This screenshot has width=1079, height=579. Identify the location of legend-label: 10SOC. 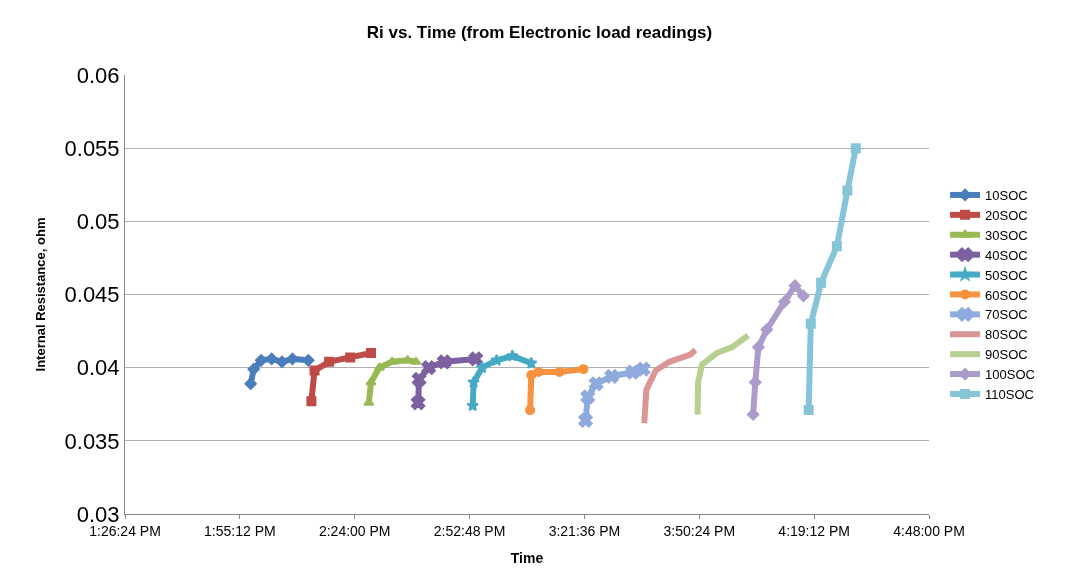
(1006, 196).